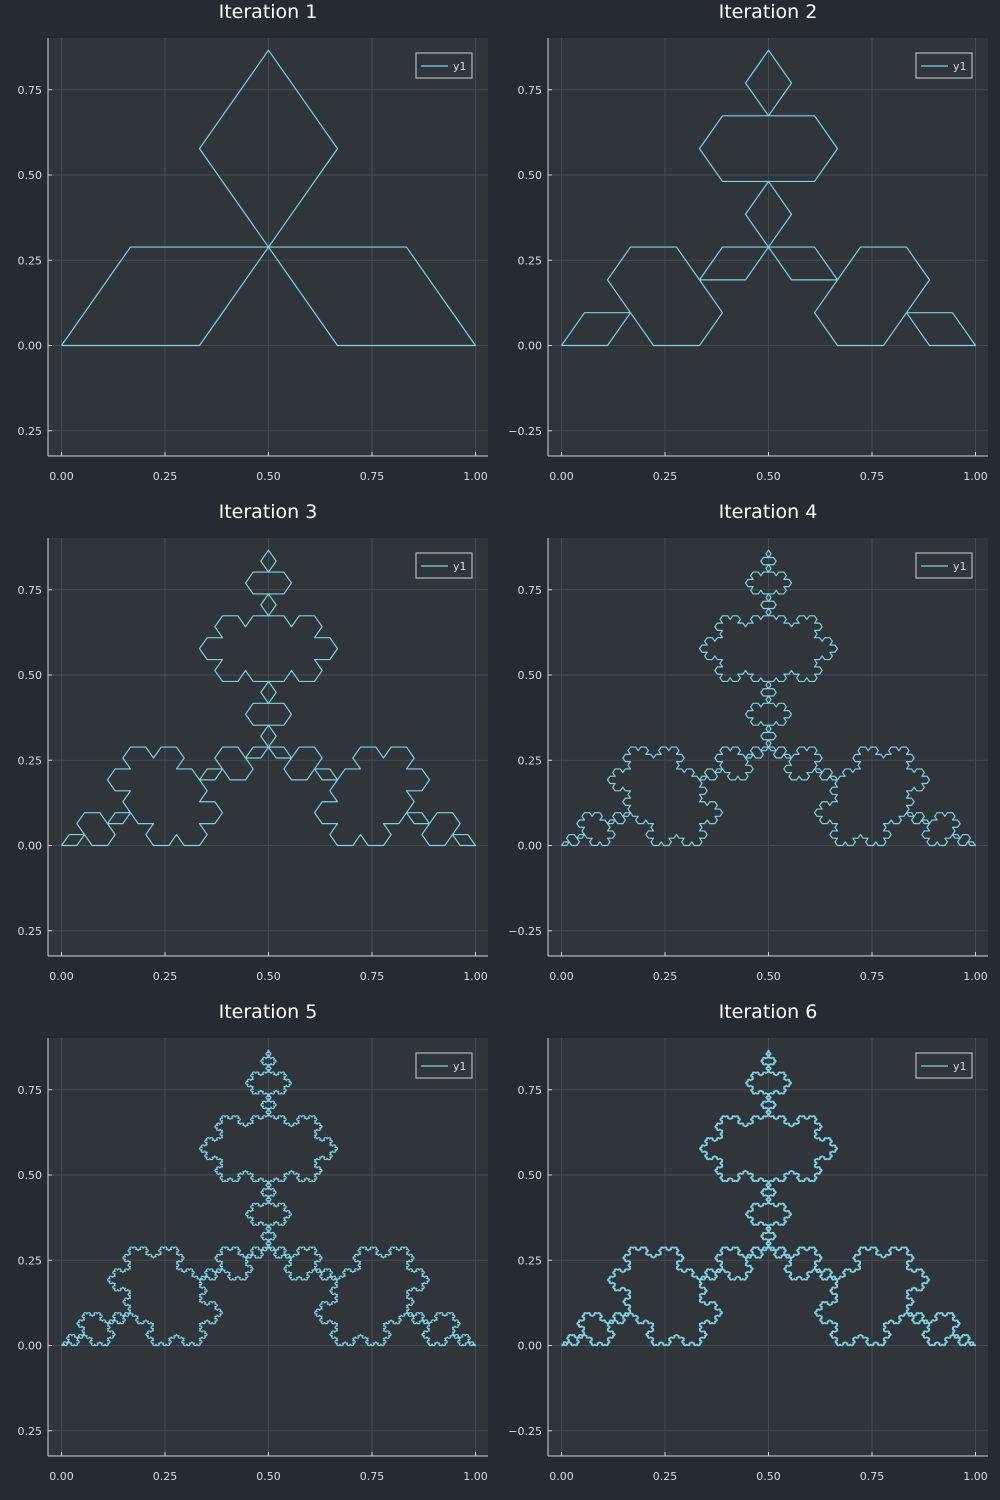  Describe the element at coordinates (268, 1012) in the screenshot. I see `panel-title: Iteration 5` at that location.